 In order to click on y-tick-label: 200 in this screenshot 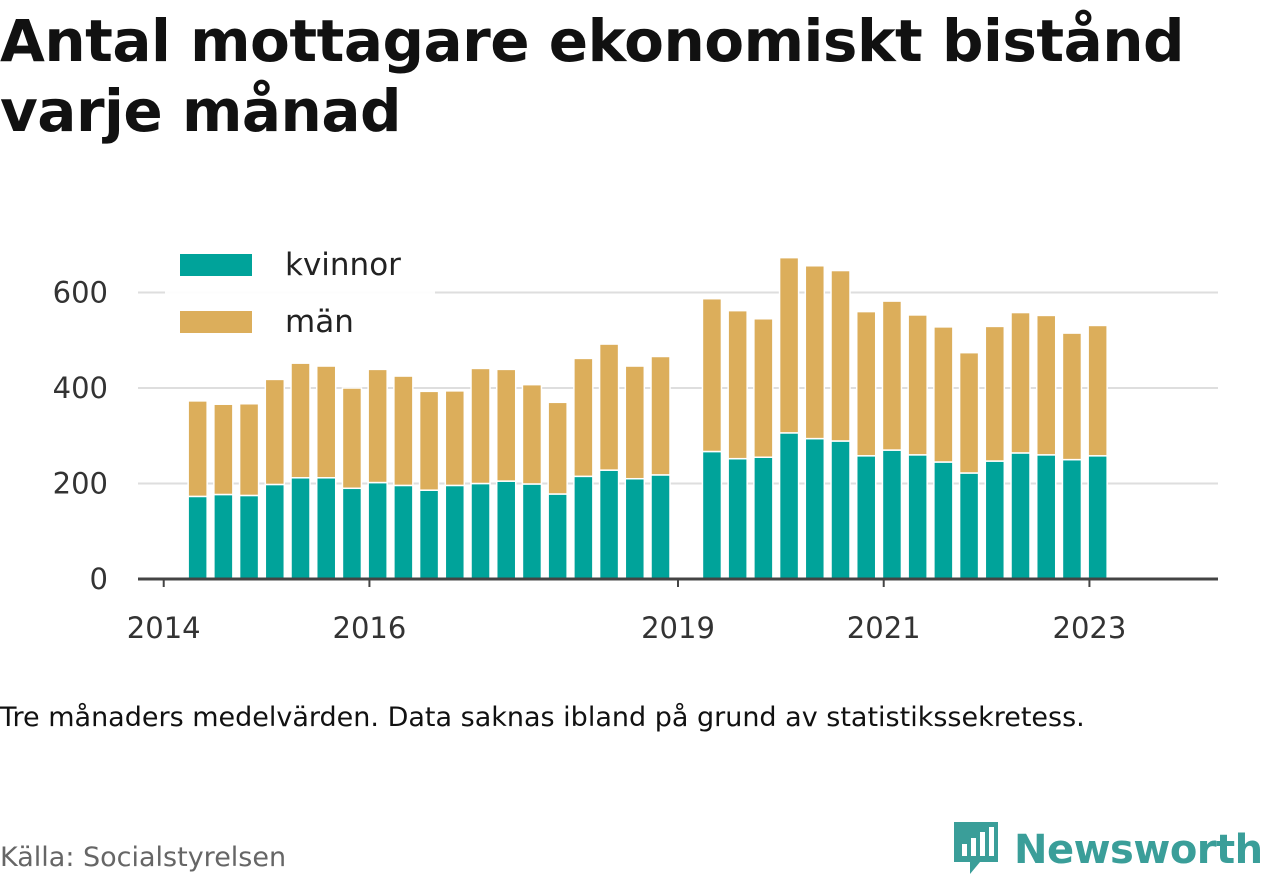, I will do `click(80, 484)`.